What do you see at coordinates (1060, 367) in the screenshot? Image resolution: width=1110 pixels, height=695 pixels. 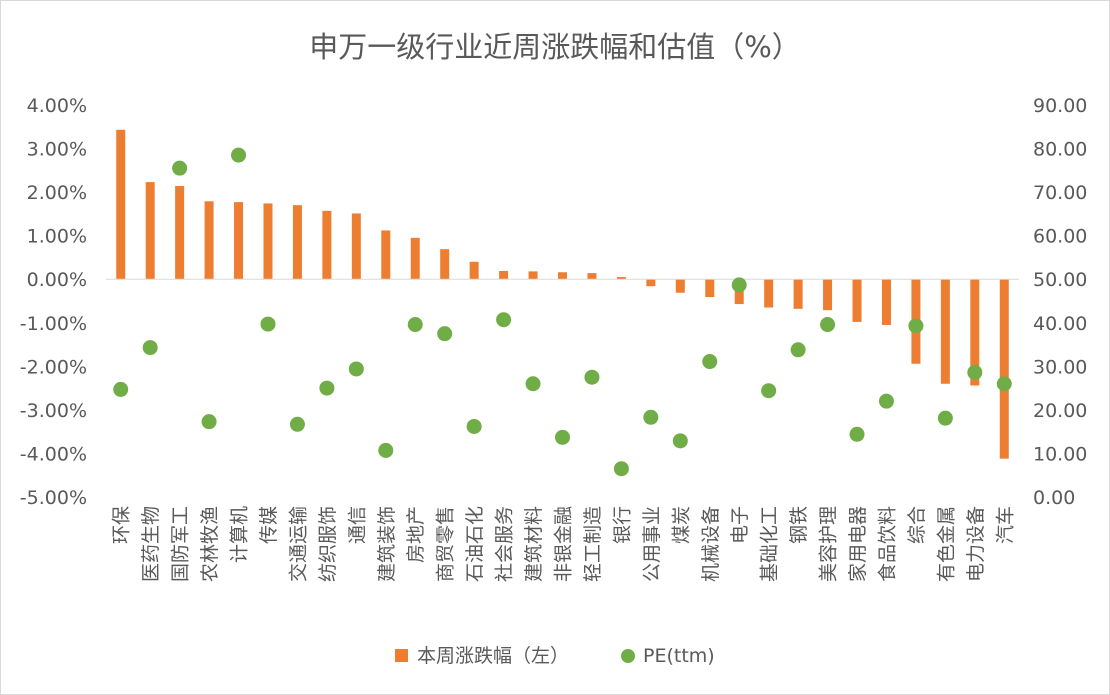 I see `right-tick-label: 30.00` at bounding box center [1060, 367].